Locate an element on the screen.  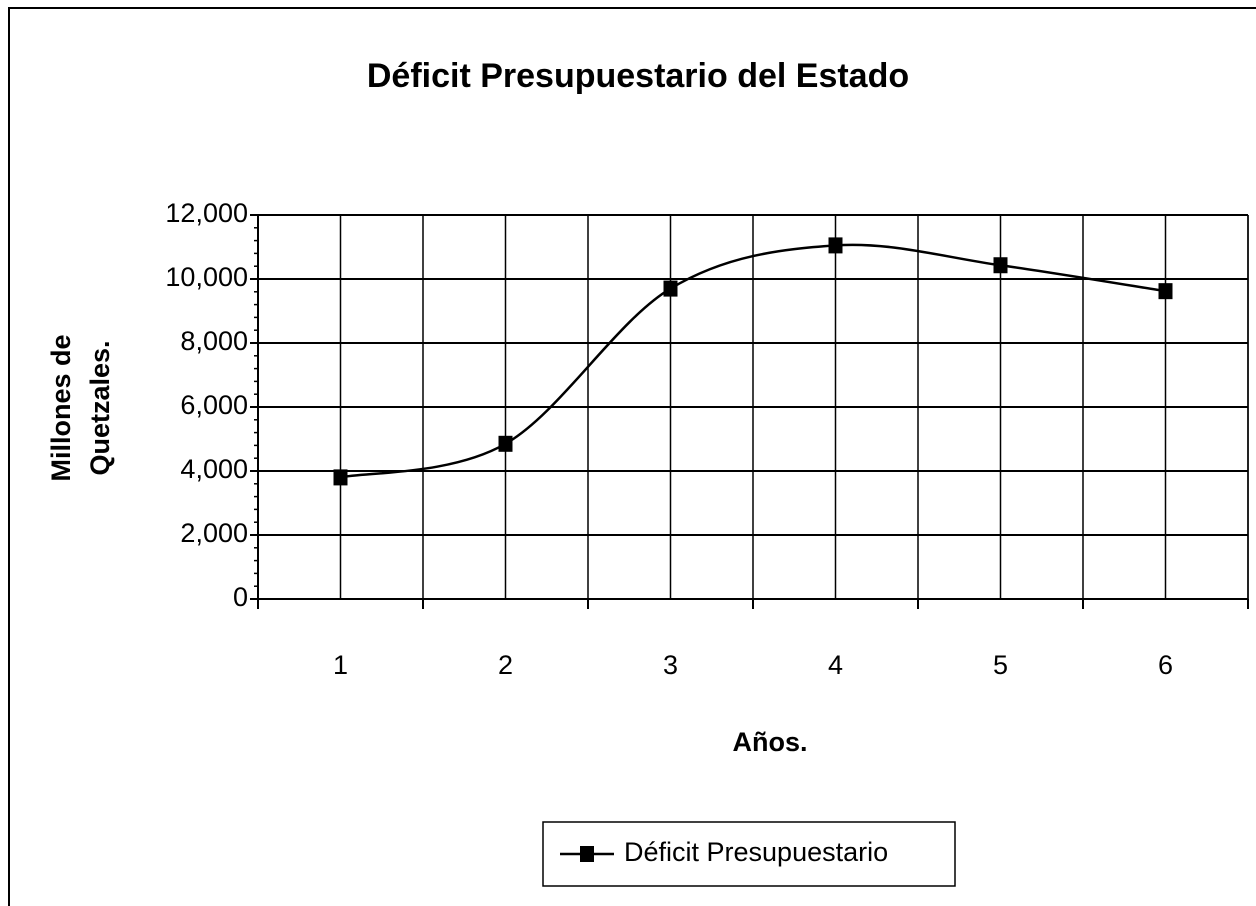
x-tick-label: 3 is located at coordinates (670, 665).